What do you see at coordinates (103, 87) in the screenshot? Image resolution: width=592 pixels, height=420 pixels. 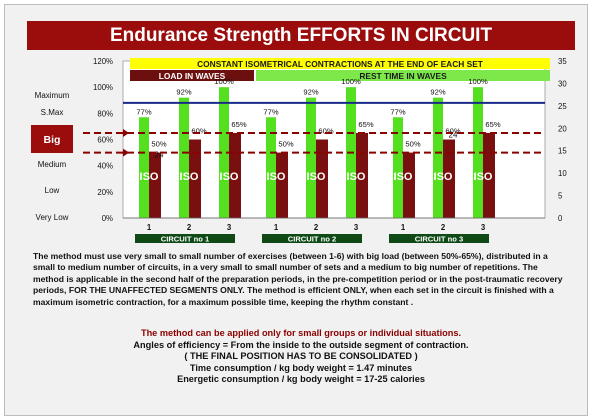 I see `left-axis-tick: 100%` at bounding box center [103, 87].